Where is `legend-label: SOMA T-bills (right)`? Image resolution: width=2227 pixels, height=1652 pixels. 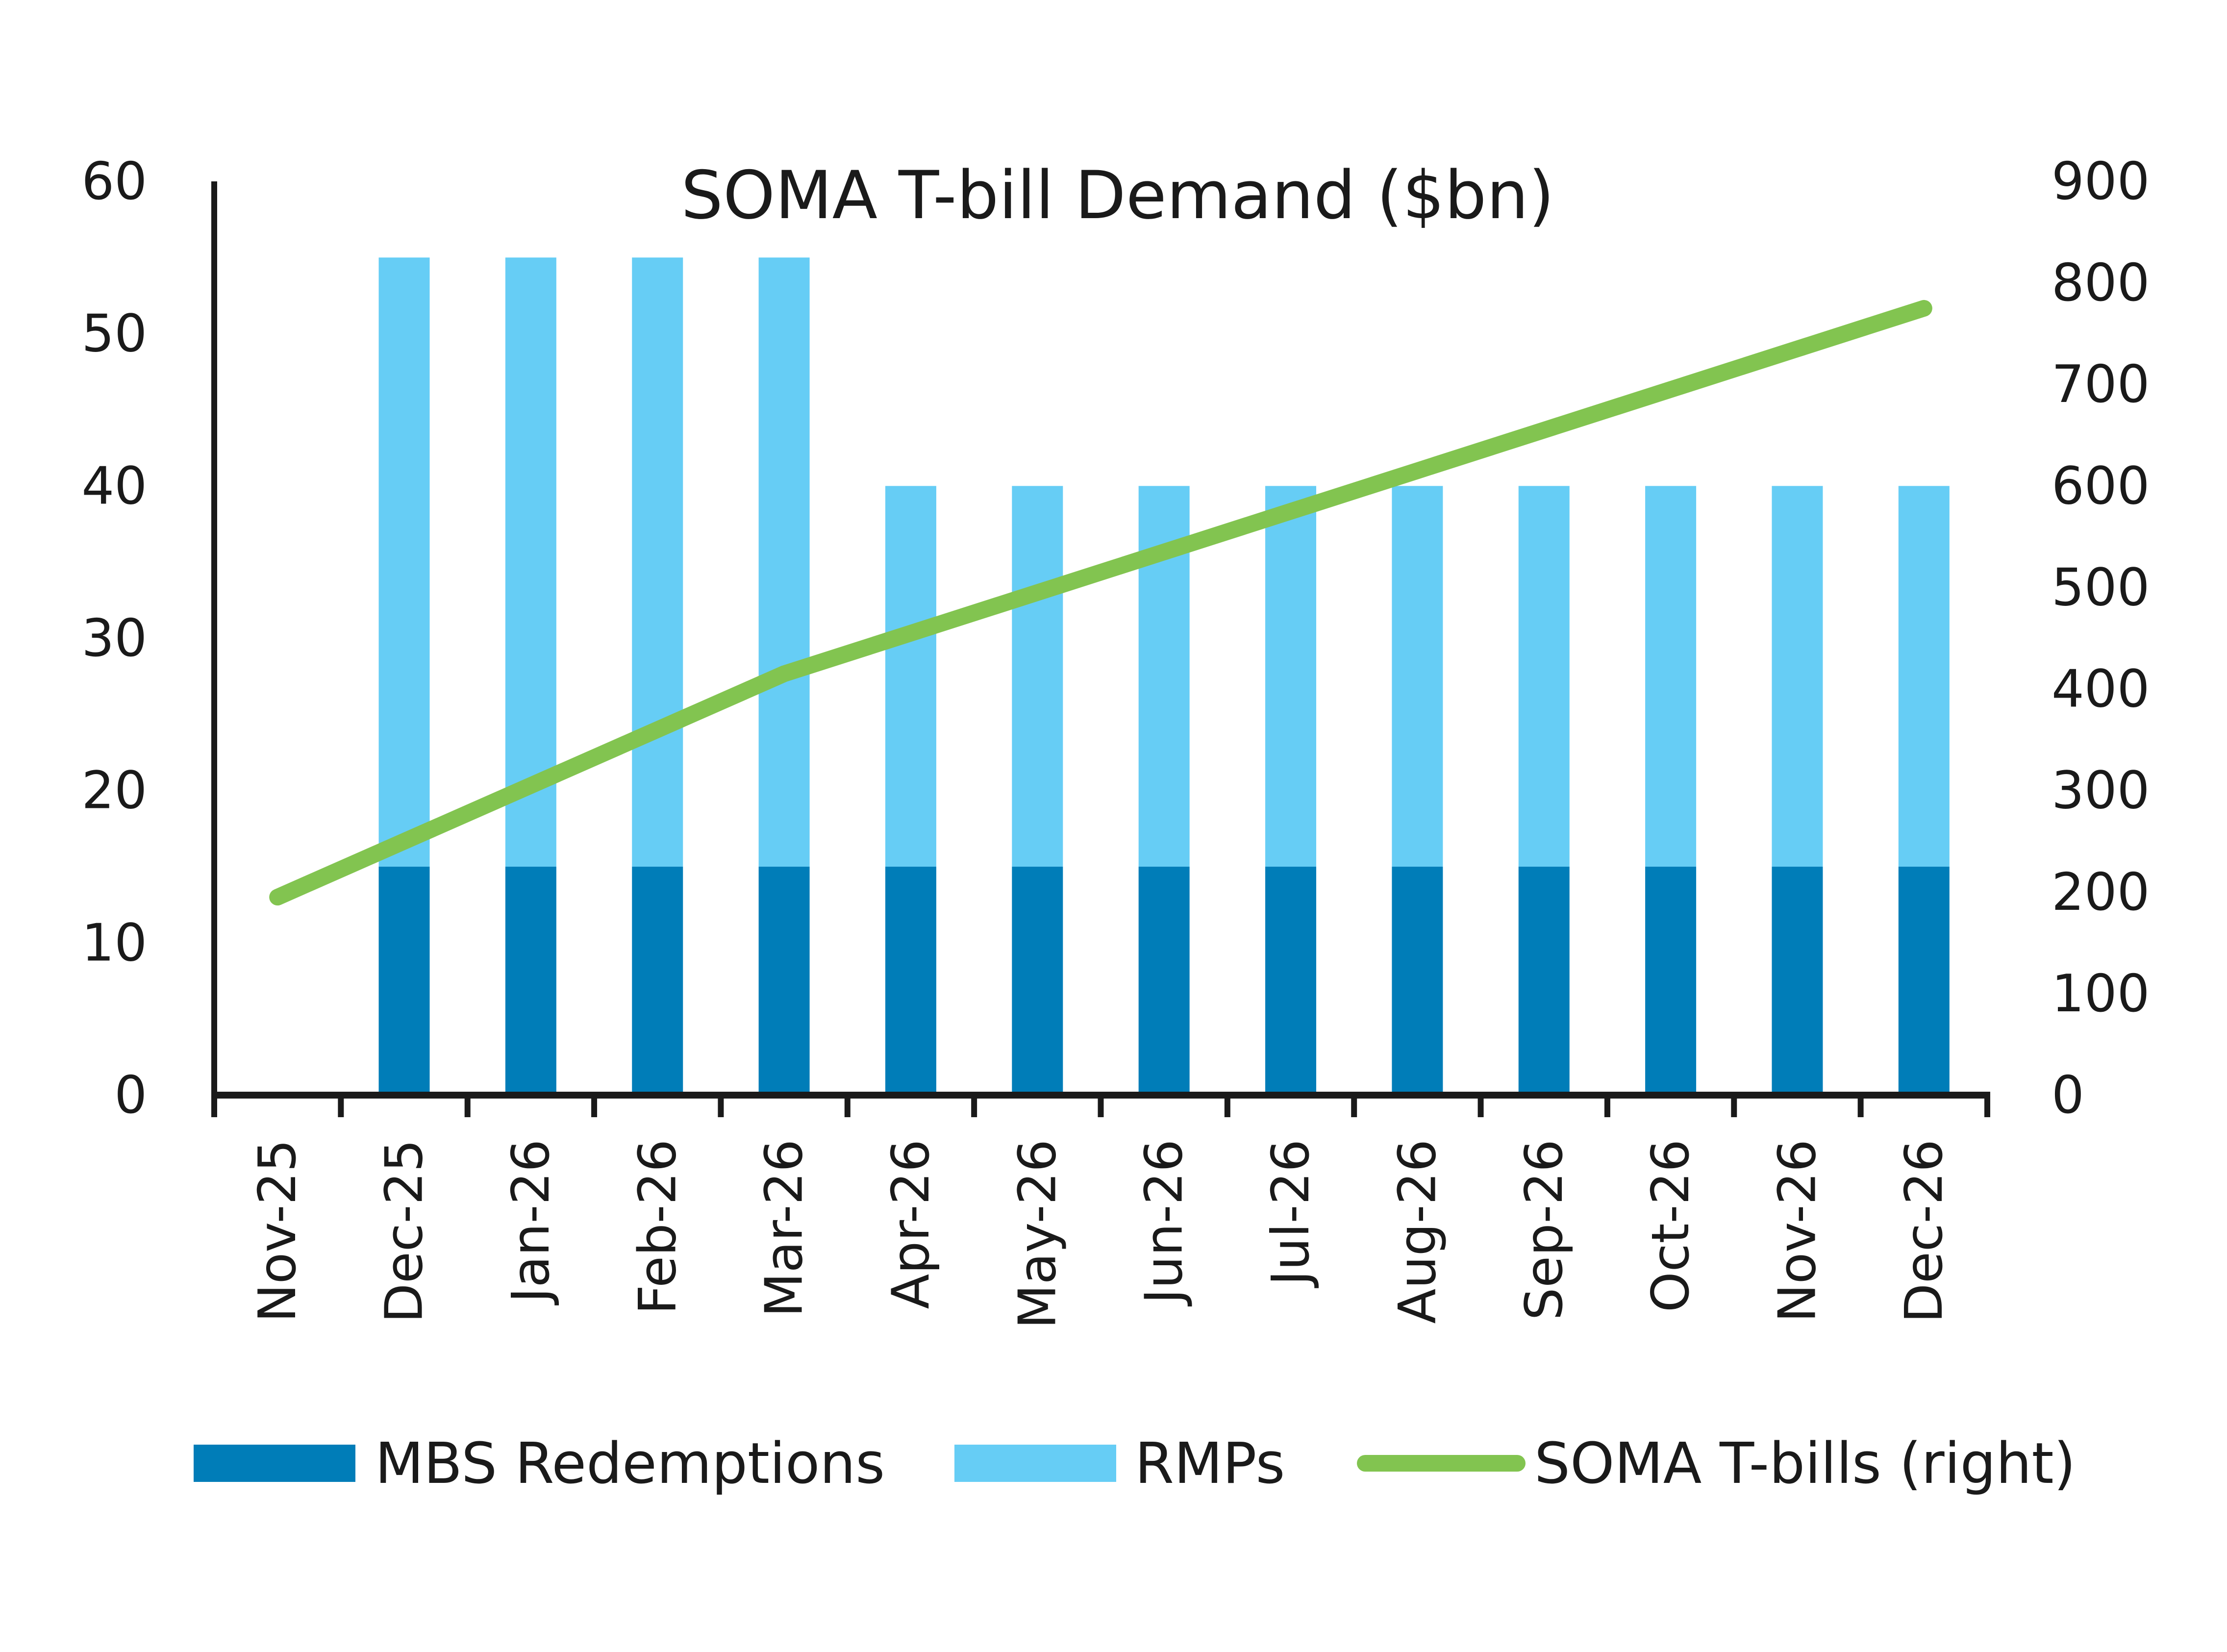
legend-label: SOMA T-bills (right) is located at coordinates (1805, 1464).